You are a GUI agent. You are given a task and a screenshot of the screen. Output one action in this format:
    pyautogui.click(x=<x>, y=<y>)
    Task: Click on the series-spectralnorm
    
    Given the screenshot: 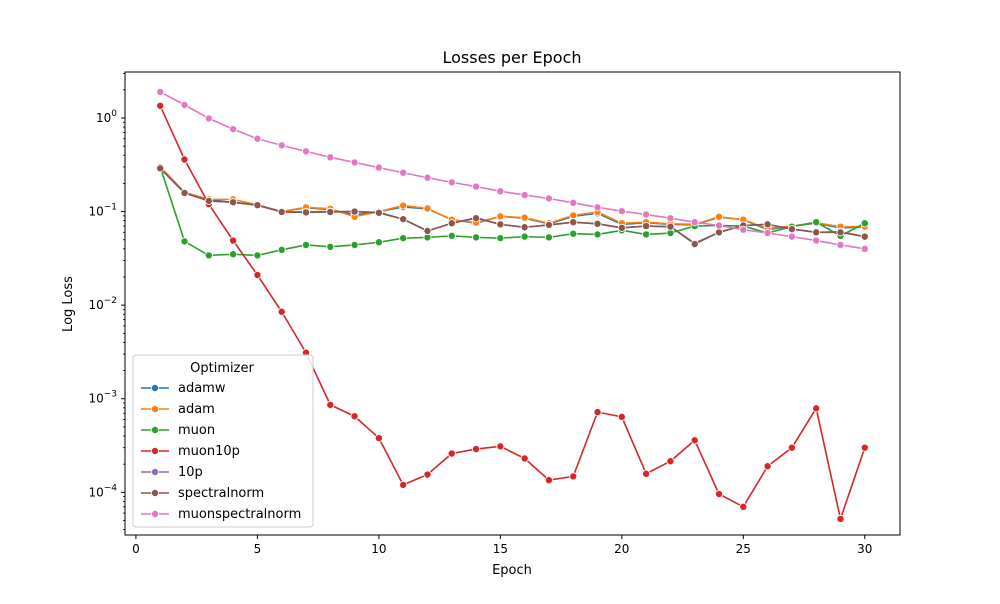 What is the action you would take?
    pyautogui.click(x=512, y=206)
    